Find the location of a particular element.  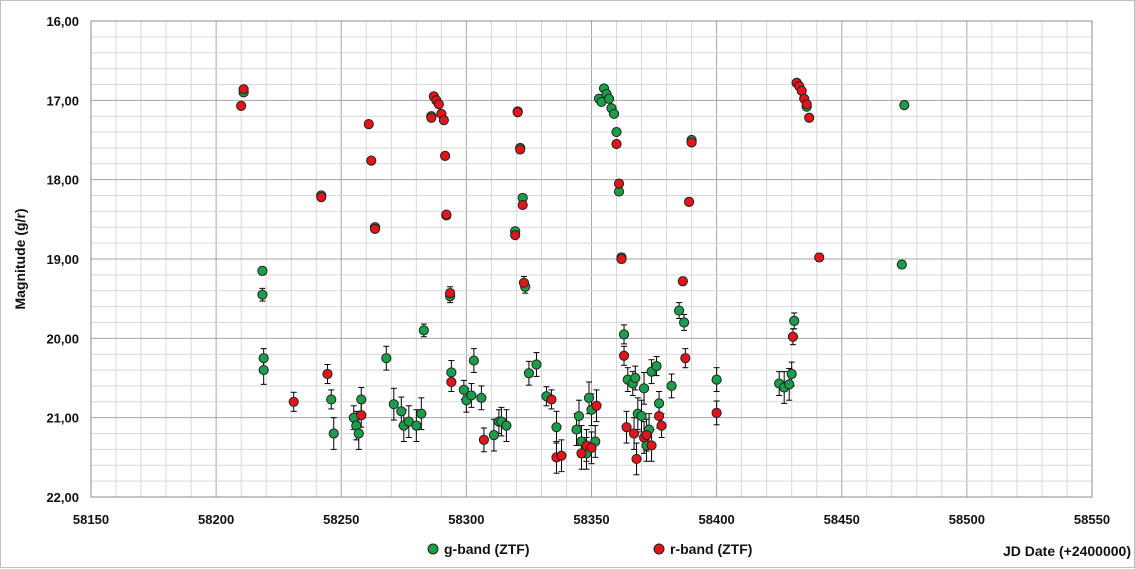

x-tick-label: 58250 is located at coordinates (341, 519).